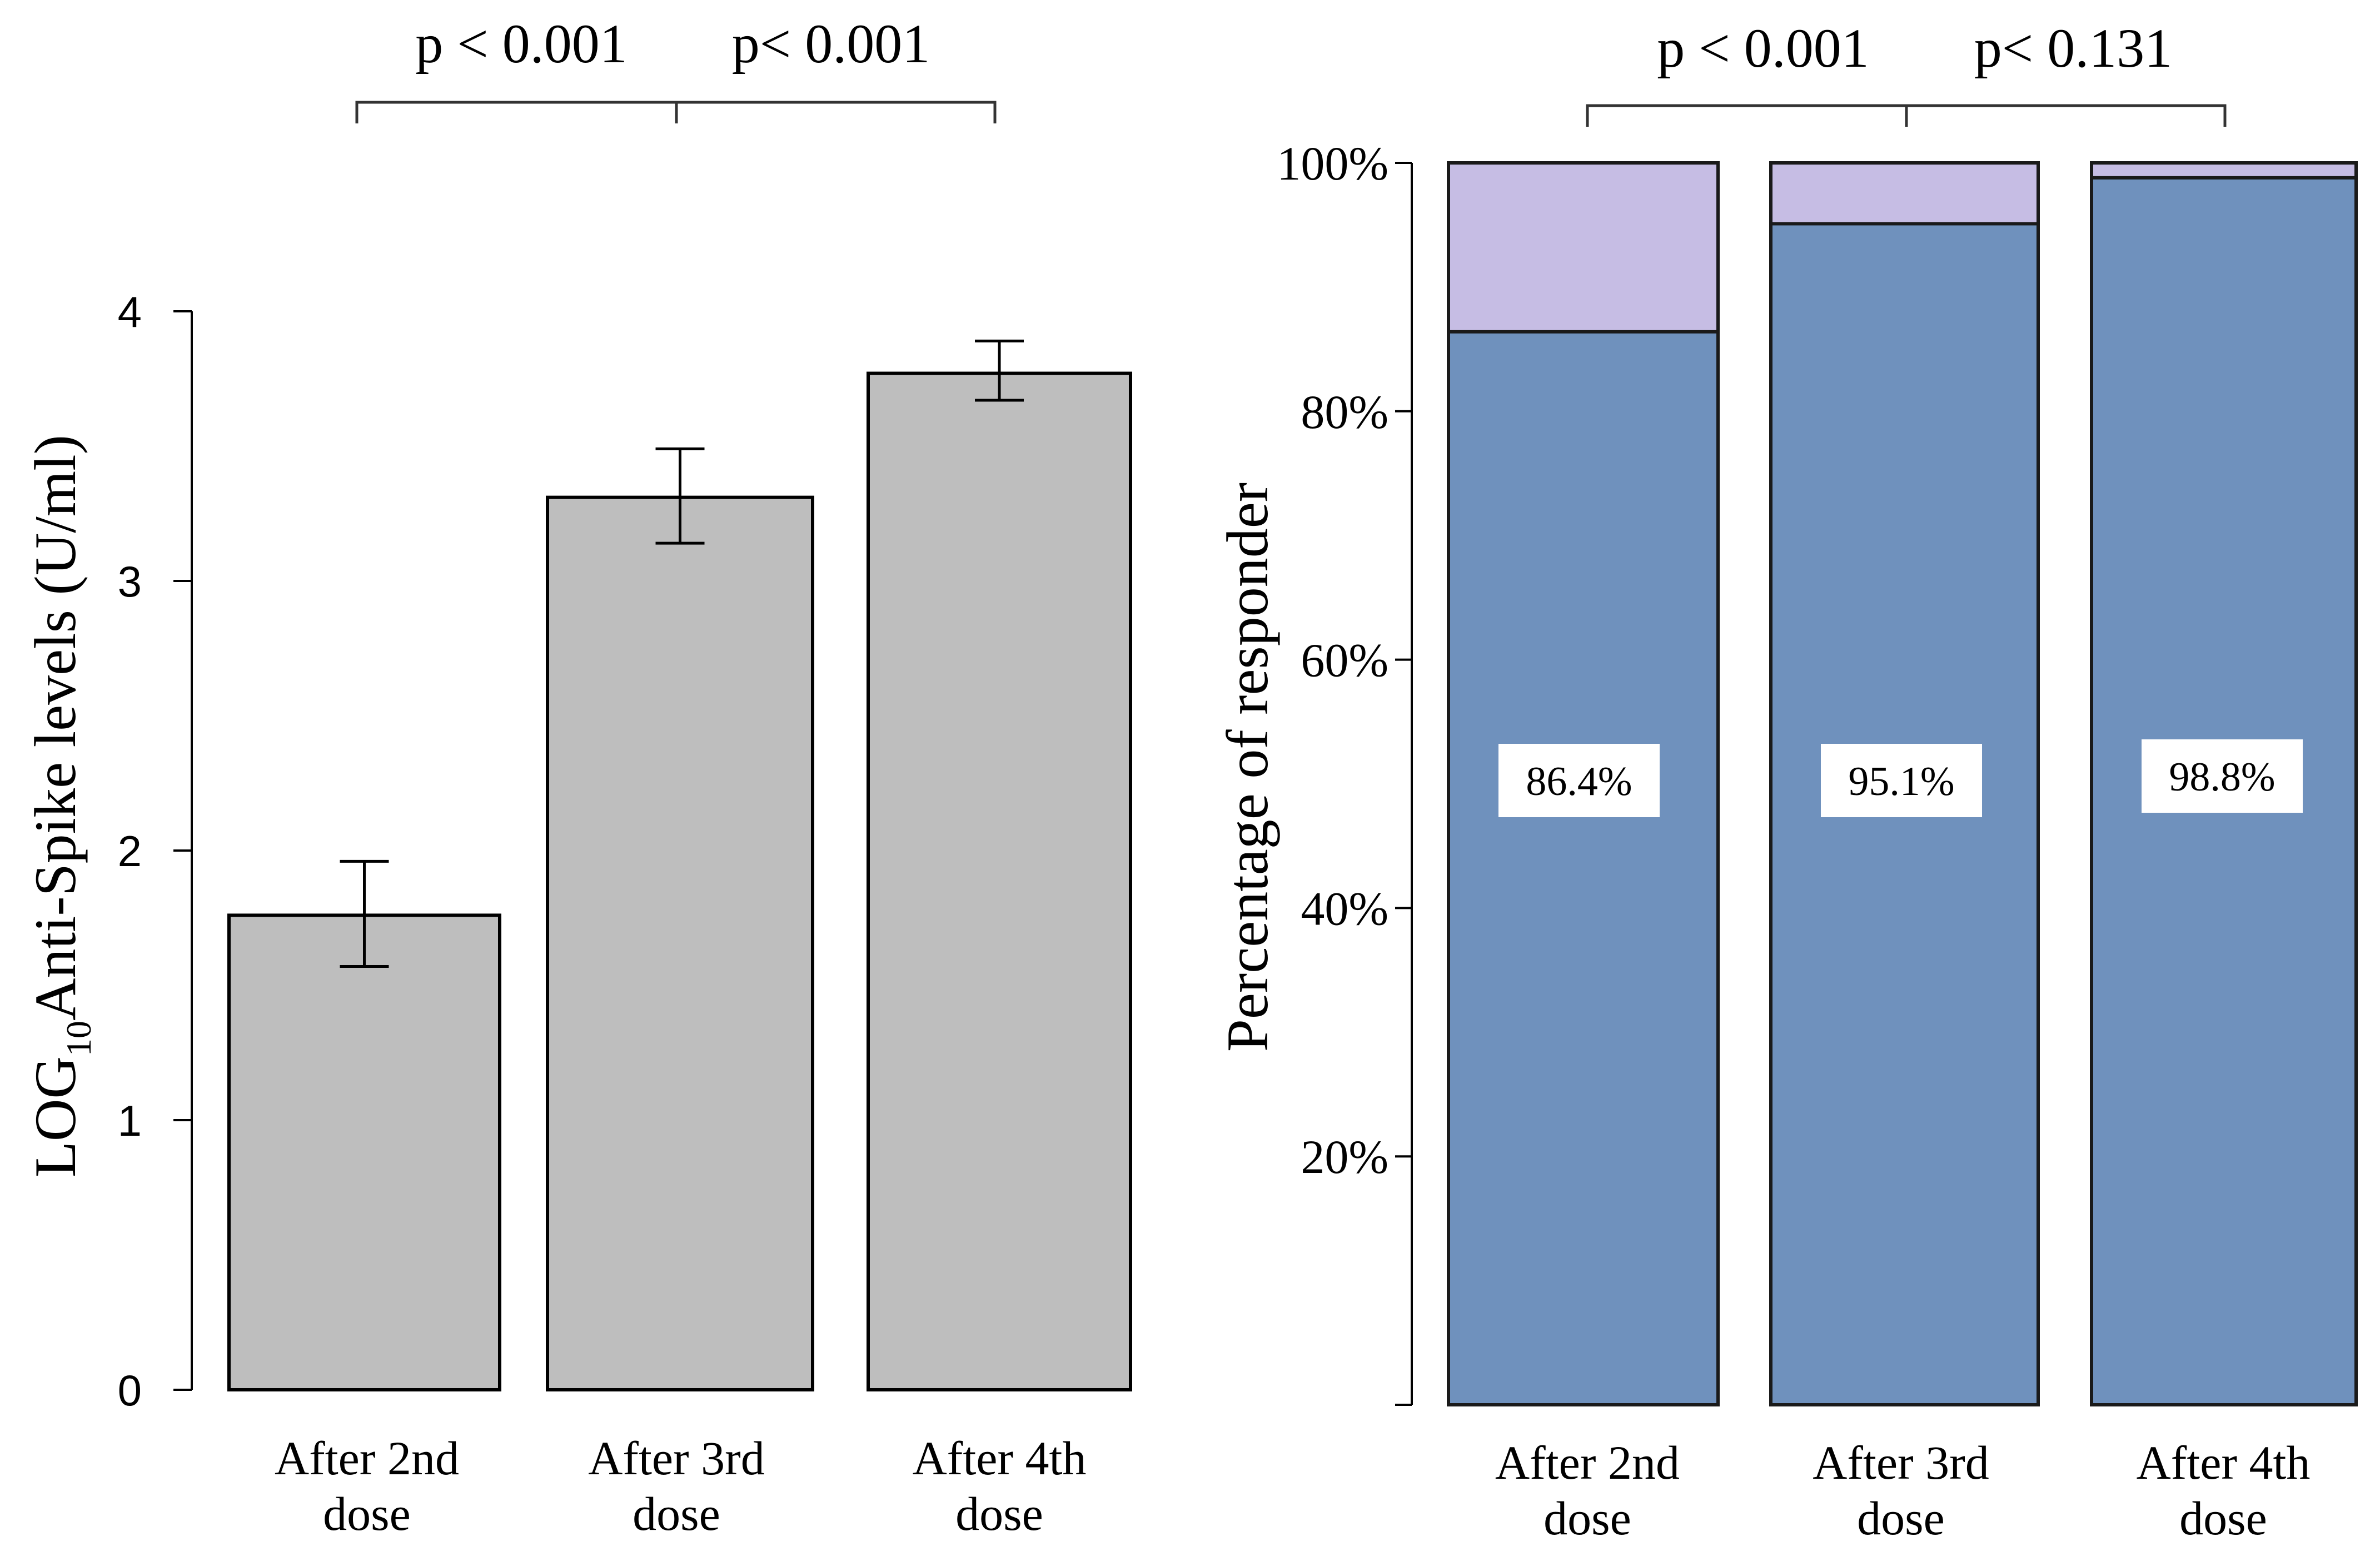 The image size is (2380, 1556). Describe the element at coordinates (130, 311) in the screenshot. I see `y-tick-label-4: 4` at that location.